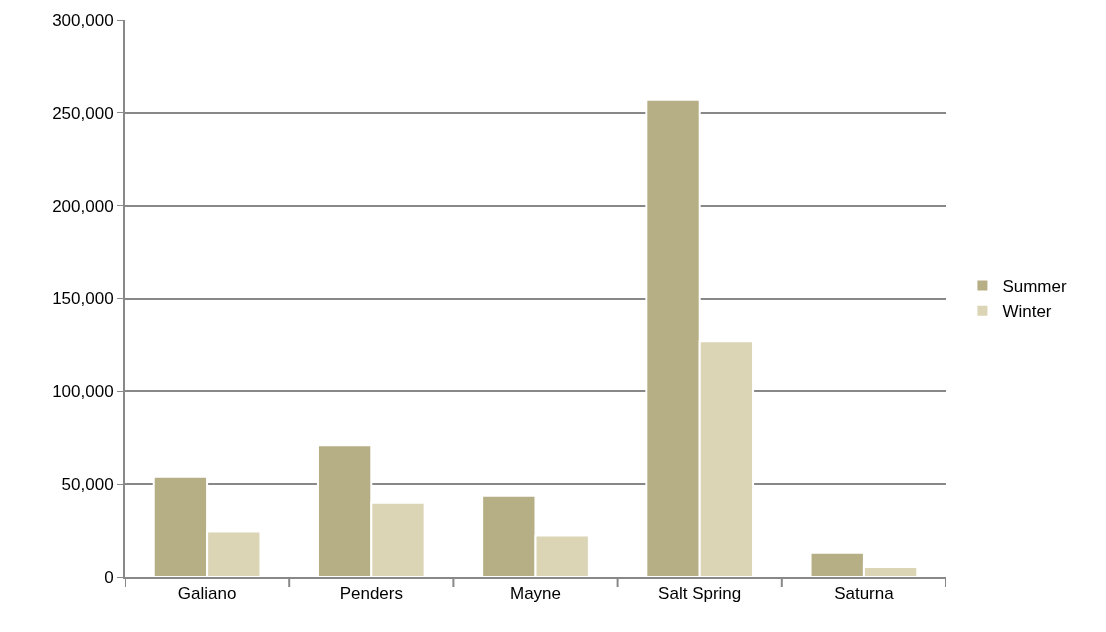 Image resolution: width=1106 pixels, height=632 pixels. I want to click on y-tick-label: 50,000, so click(87, 485).